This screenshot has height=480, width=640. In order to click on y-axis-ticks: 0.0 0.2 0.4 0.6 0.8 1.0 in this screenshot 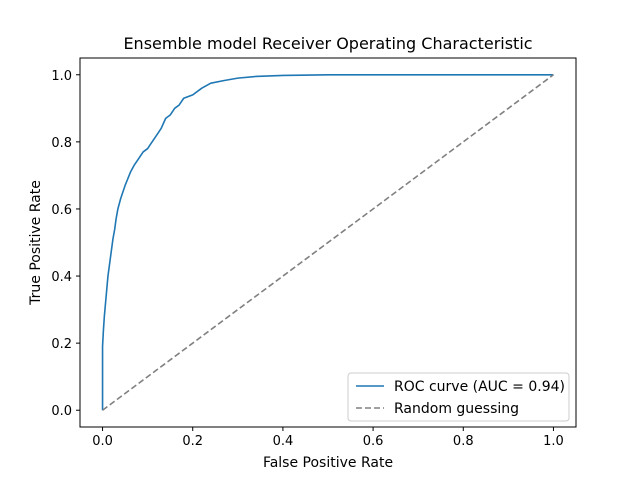, I will do `click(65, 244)`.